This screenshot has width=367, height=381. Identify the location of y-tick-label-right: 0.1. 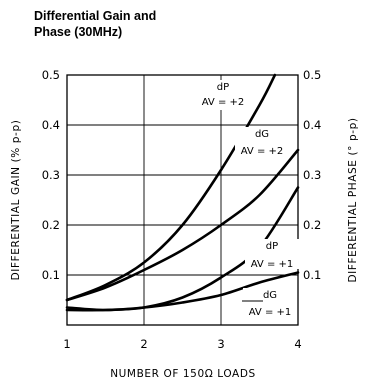
(312, 275).